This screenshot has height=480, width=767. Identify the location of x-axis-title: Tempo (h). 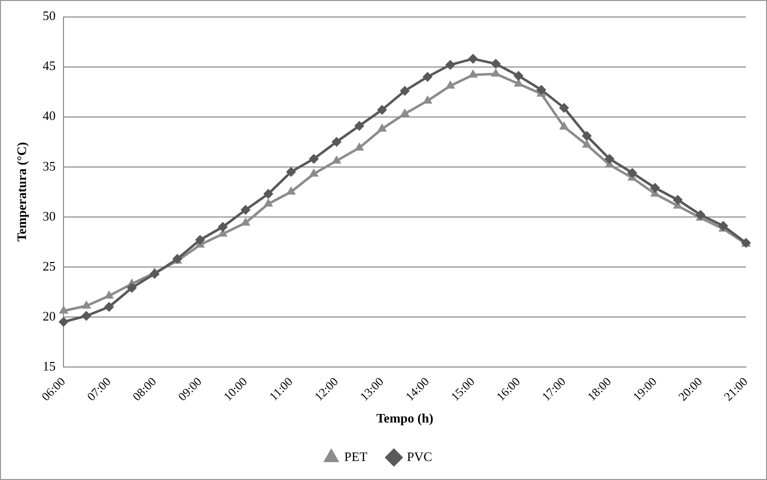
(405, 418).